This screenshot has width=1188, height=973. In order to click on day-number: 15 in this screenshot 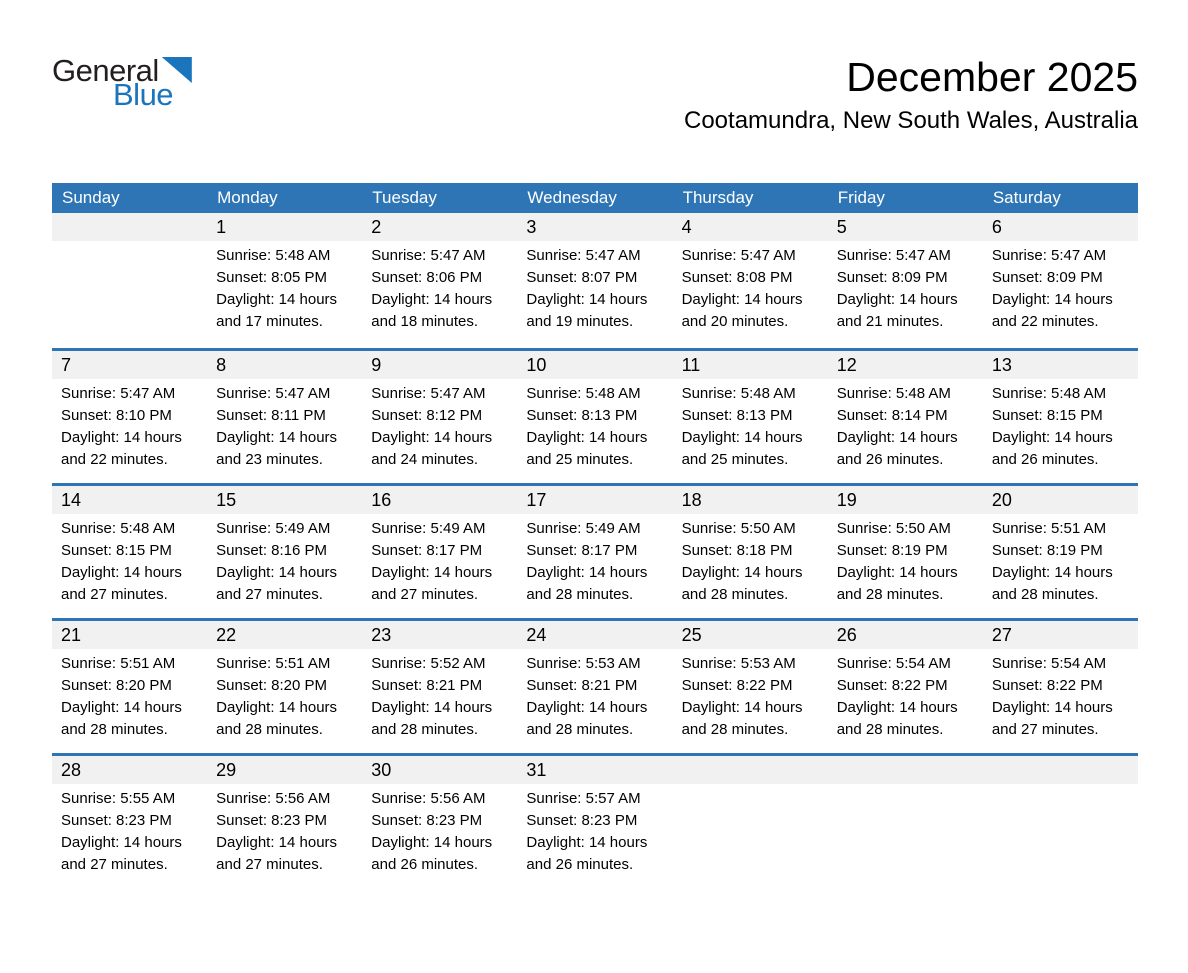, I will do `click(285, 500)`.